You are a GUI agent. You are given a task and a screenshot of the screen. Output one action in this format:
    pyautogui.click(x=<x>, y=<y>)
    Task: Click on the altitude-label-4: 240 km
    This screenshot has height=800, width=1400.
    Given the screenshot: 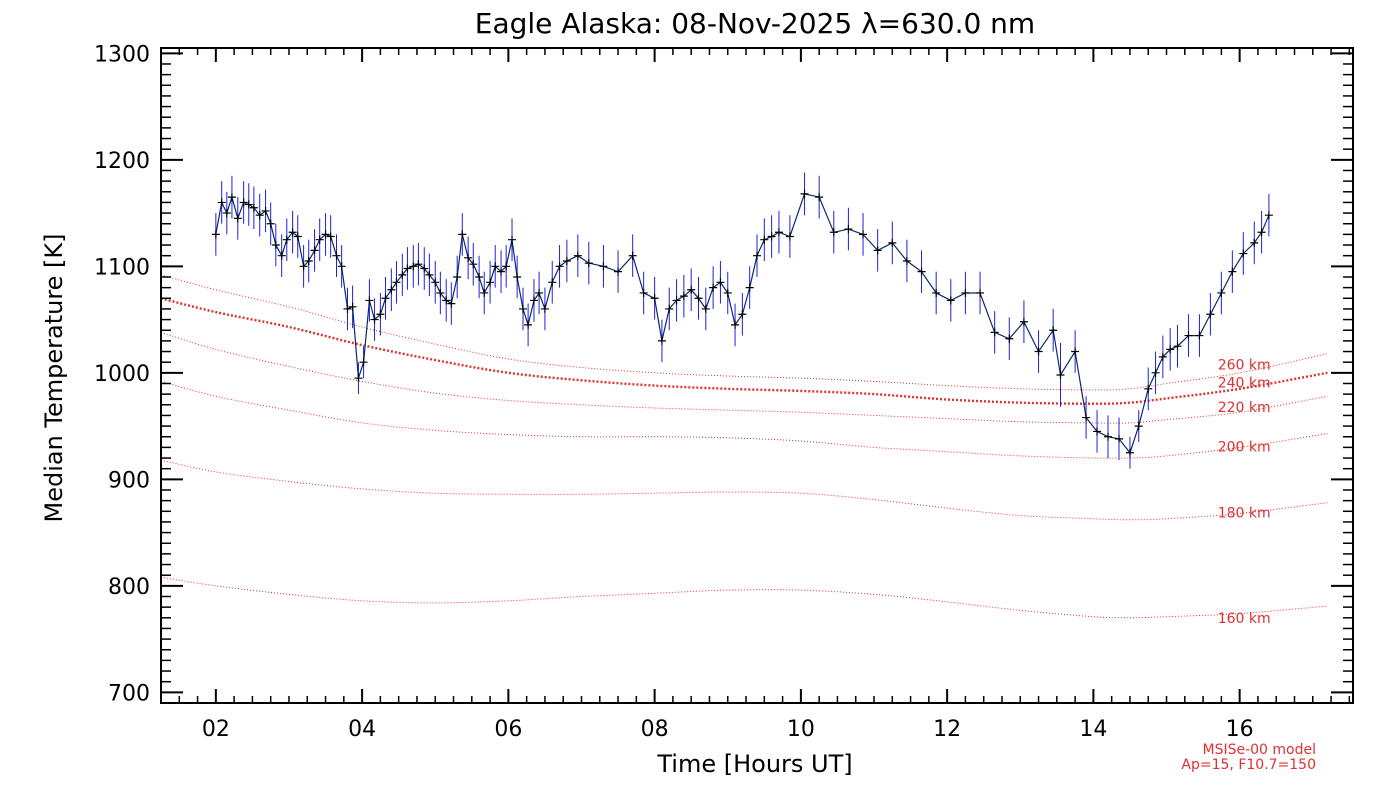 What is the action you would take?
    pyautogui.click(x=1244, y=383)
    